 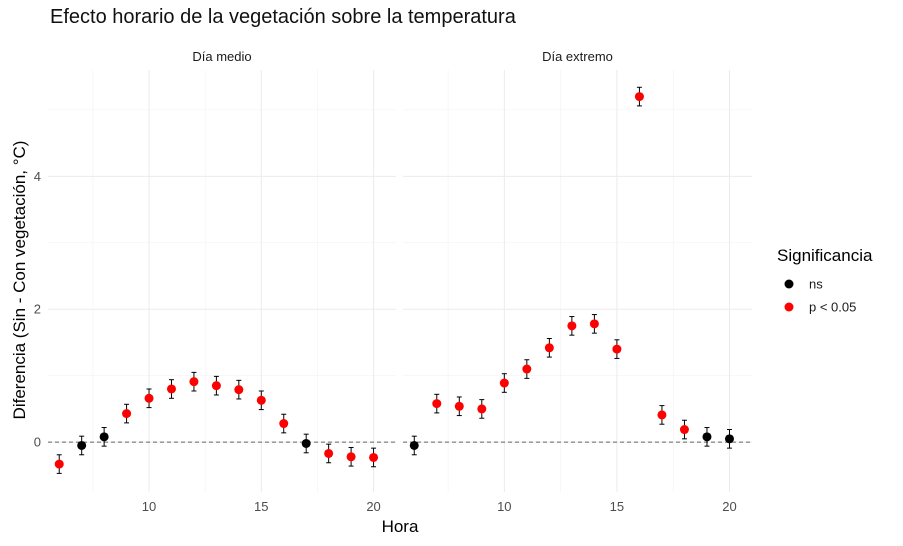 I want to click on legend: Significancia ns p < 0.05, so click(x=825, y=280).